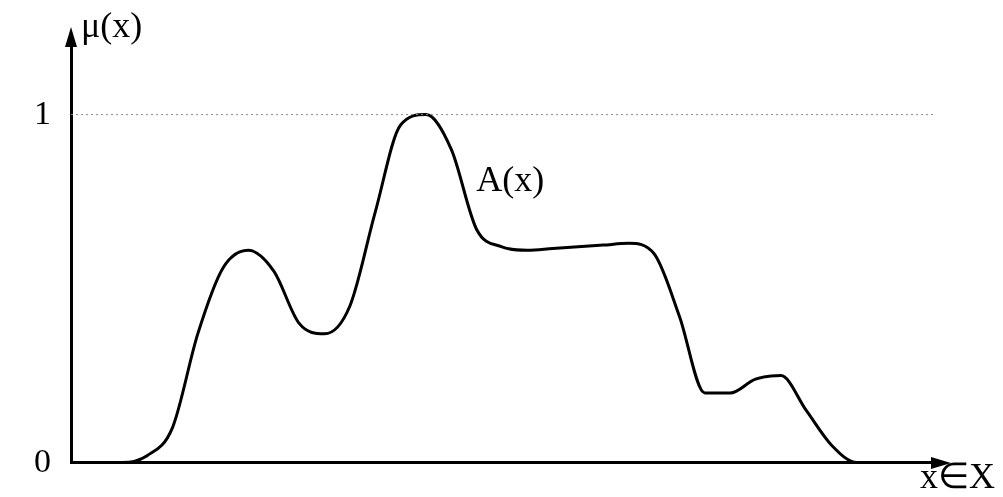 The width and height of the screenshot is (1003, 497). What do you see at coordinates (510, 179) in the screenshot?
I see `annotation: A(x)` at bounding box center [510, 179].